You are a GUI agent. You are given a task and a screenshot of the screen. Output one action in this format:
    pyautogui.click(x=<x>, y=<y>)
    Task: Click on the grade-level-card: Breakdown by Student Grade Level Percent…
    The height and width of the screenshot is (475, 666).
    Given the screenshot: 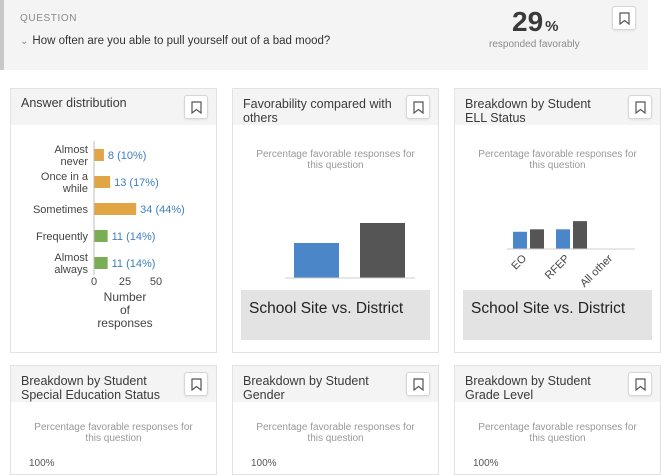 What is the action you would take?
    pyautogui.click(x=557, y=420)
    